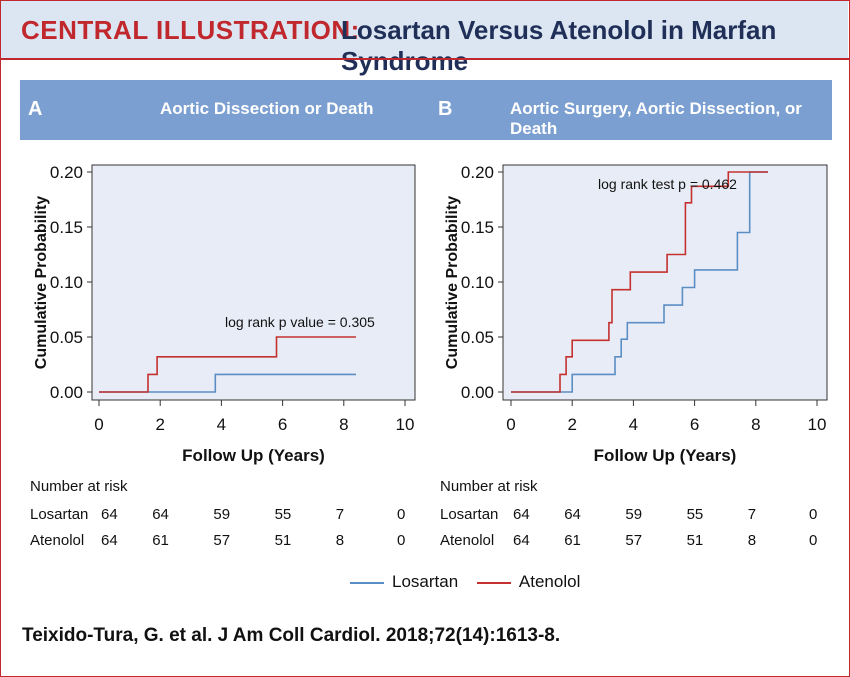 This screenshot has width=850, height=677. Describe the element at coordinates (300, 322) in the screenshot. I see `panel-a-annotation: log rank p value = 0.305` at that location.